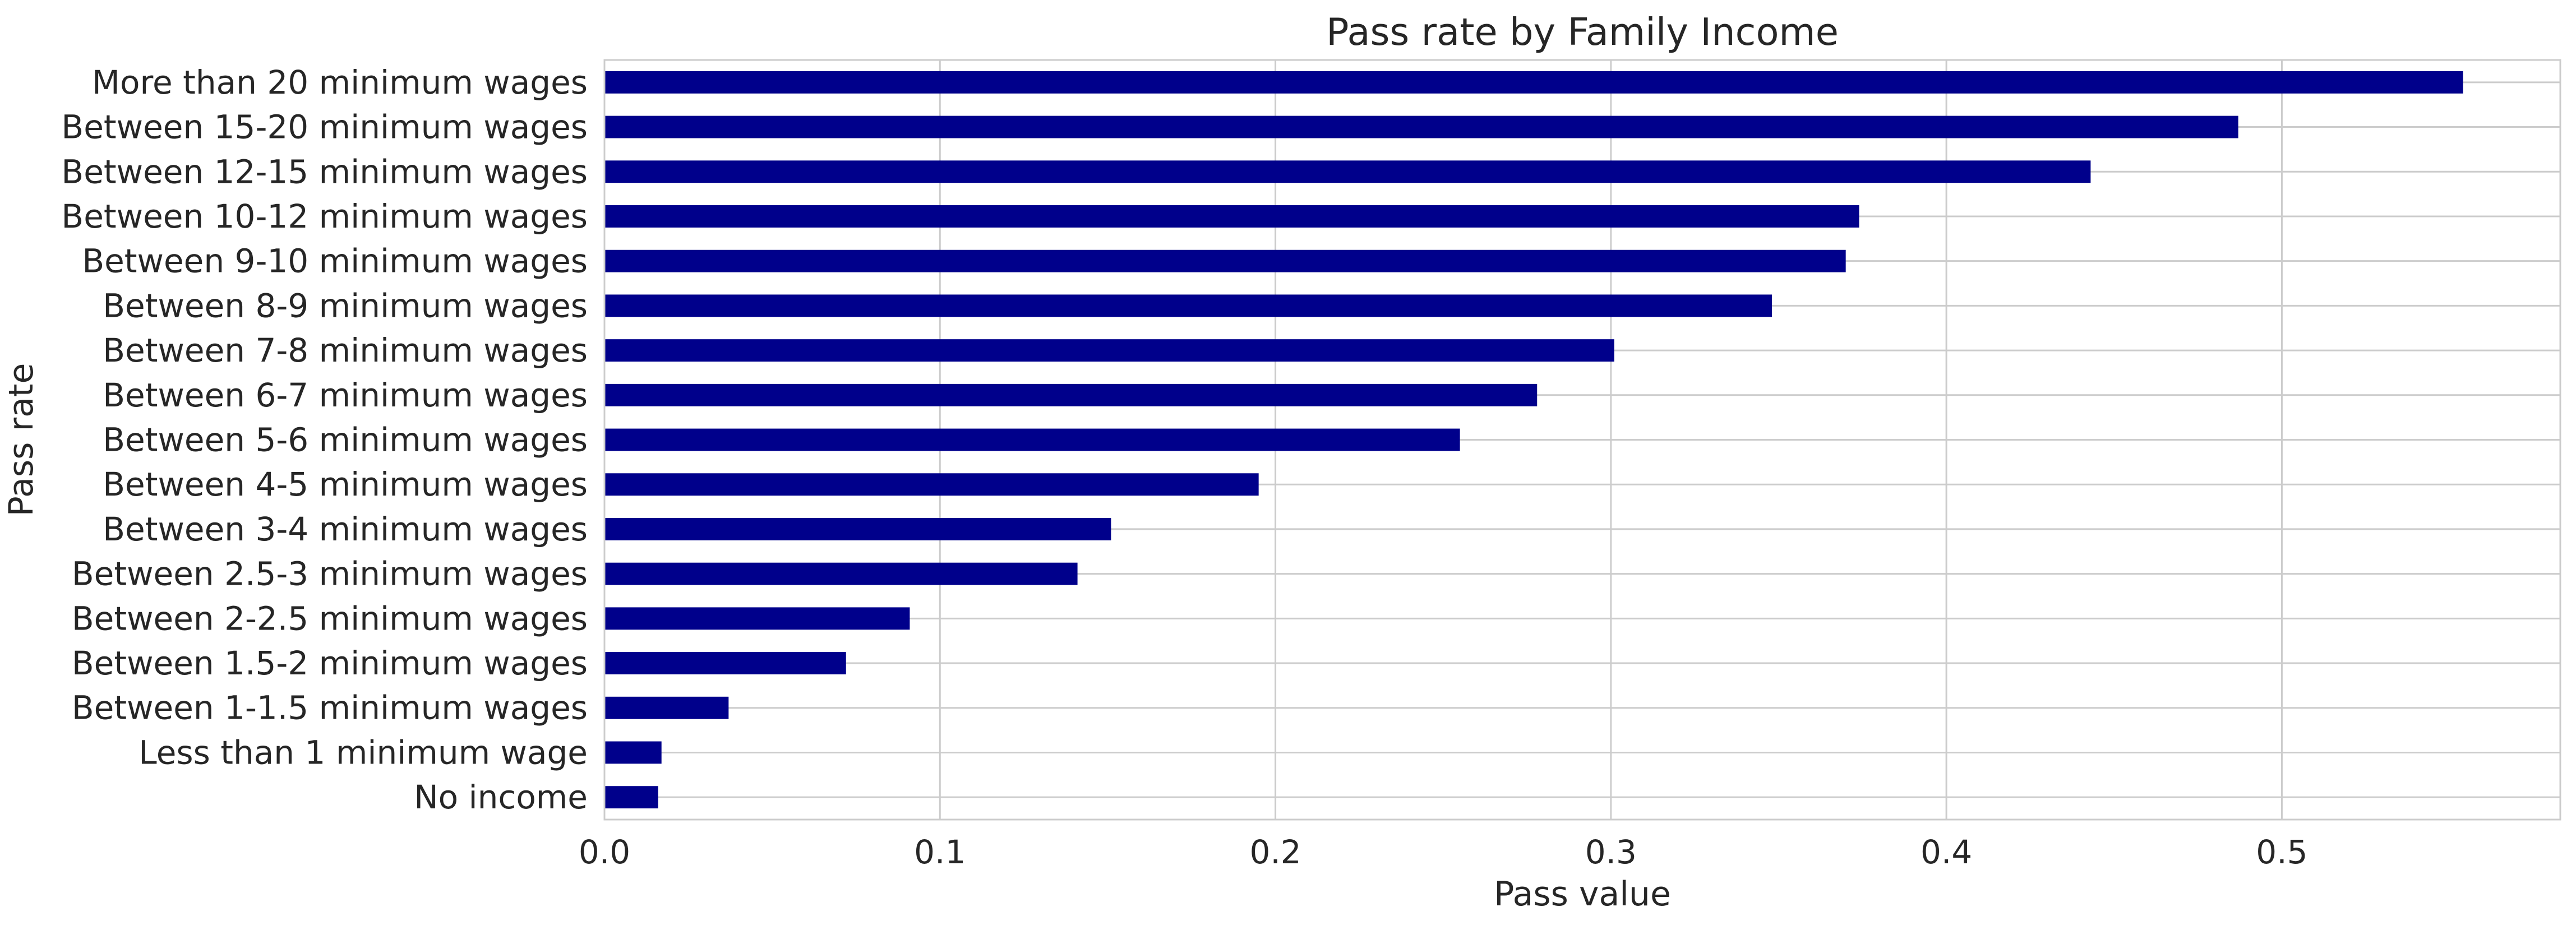 The height and width of the screenshot is (930, 2576). What do you see at coordinates (335, 261) in the screenshot?
I see `category-label: Between 9-10 minimum wages` at bounding box center [335, 261].